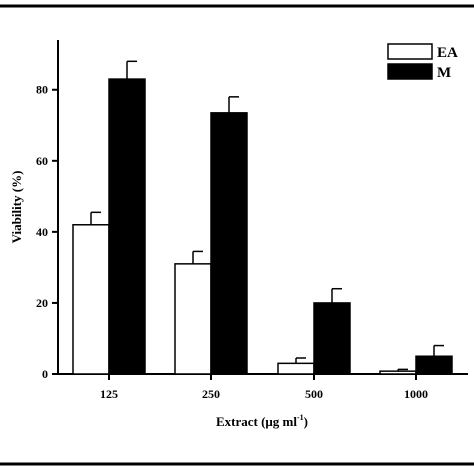 This screenshot has width=474, height=474. I want to click on y-tick-label: 0, so click(45, 374).